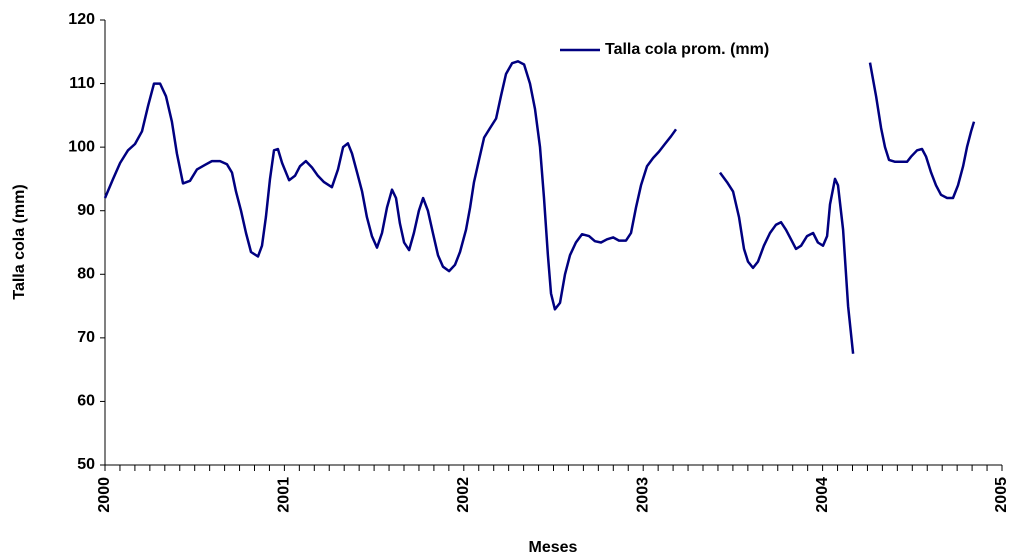 This screenshot has width=1010, height=558. Describe the element at coordinates (86, 337) in the screenshot. I see `y-tick-label: 70` at that location.